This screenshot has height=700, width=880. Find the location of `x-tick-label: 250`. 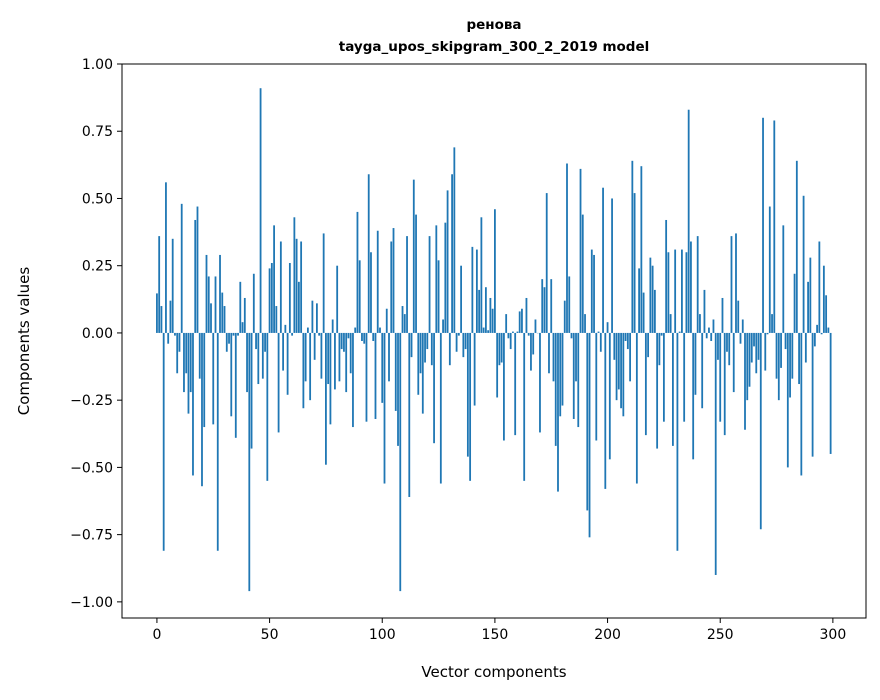

x-tick-label: 250 is located at coordinates (720, 635).